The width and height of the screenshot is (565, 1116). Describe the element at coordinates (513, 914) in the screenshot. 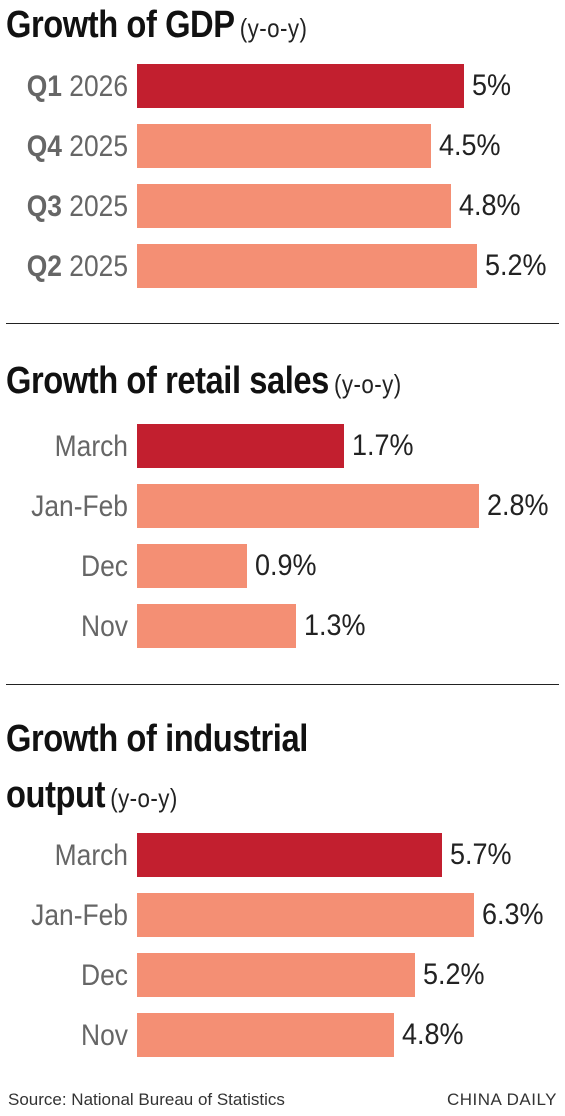

I see `industrial-value-label: 6.3%` at that location.